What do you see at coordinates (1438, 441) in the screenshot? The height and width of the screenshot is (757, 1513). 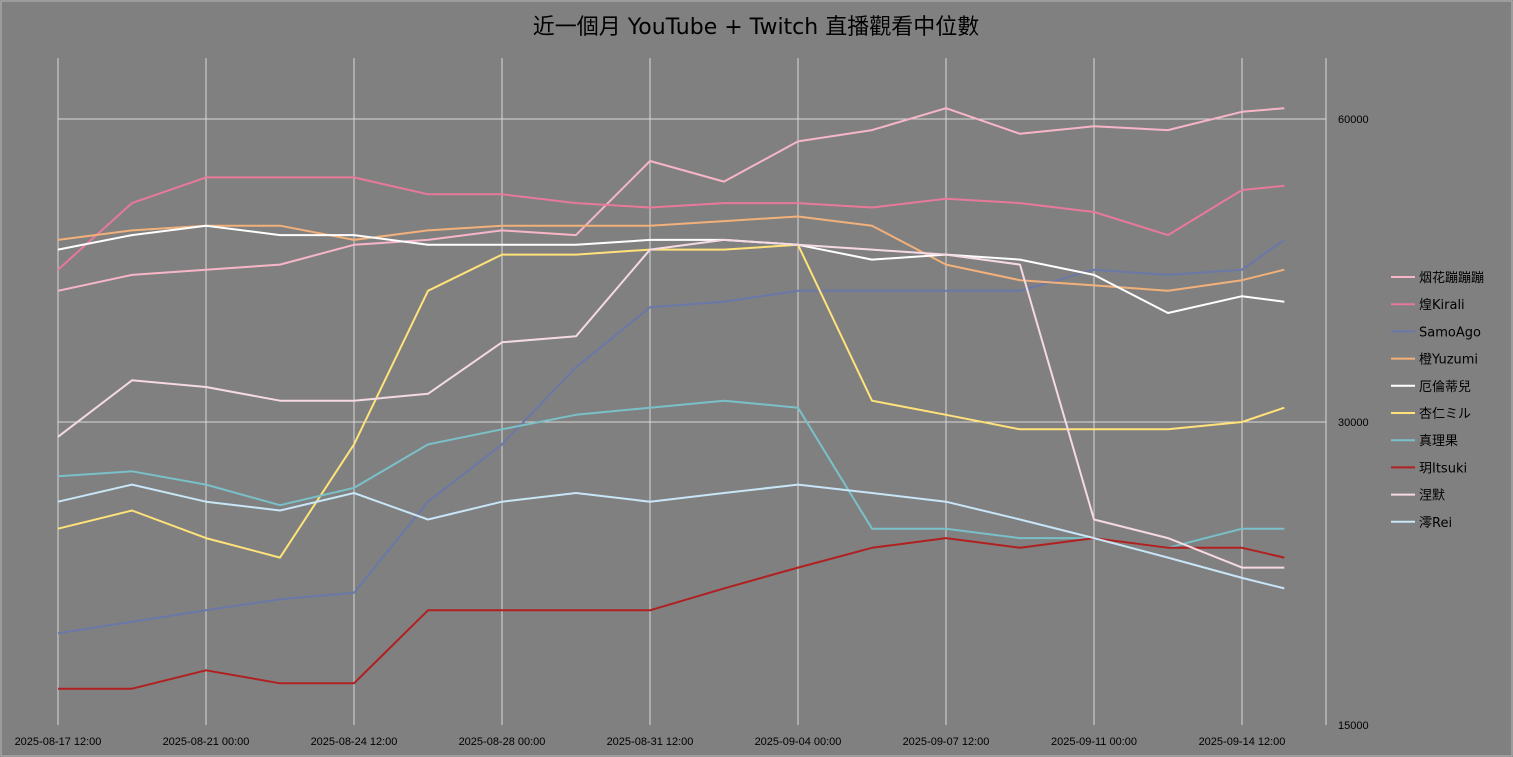 I see `legend-label-7: 真理果` at bounding box center [1438, 441].